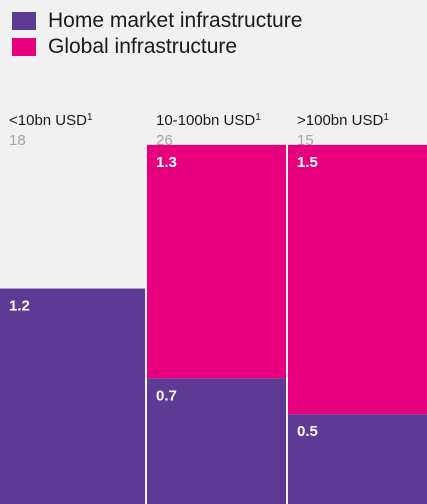 The width and height of the screenshot is (427, 504). Describe the element at coordinates (51, 120) in the screenshot. I see `category-label: <10bn USD1` at that location.